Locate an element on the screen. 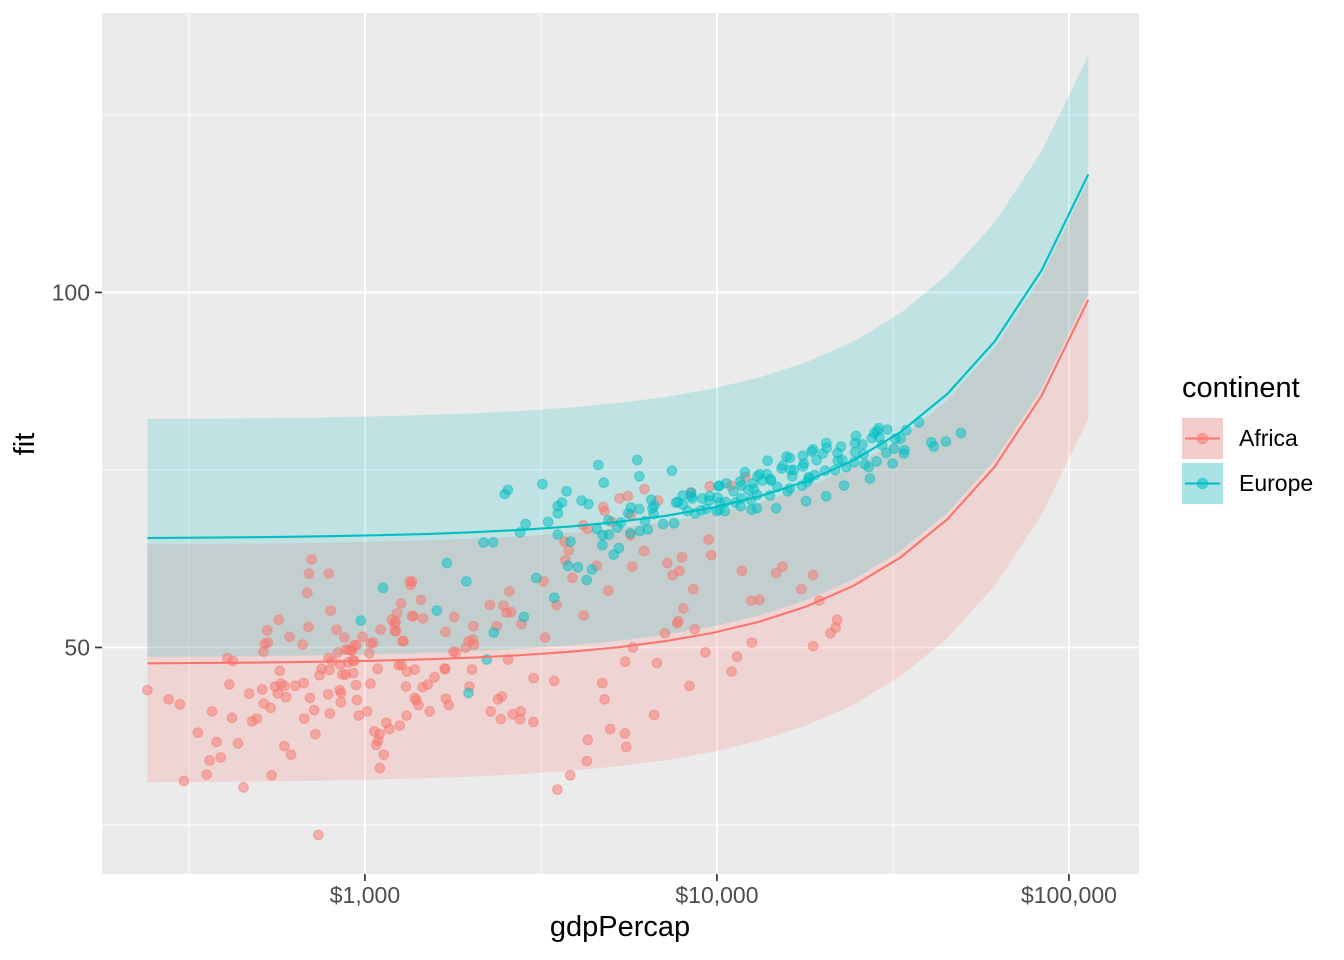 This screenshot has width=1344, height=960. legend-entry-europe: Europe is located at coordinates (1247, 483).